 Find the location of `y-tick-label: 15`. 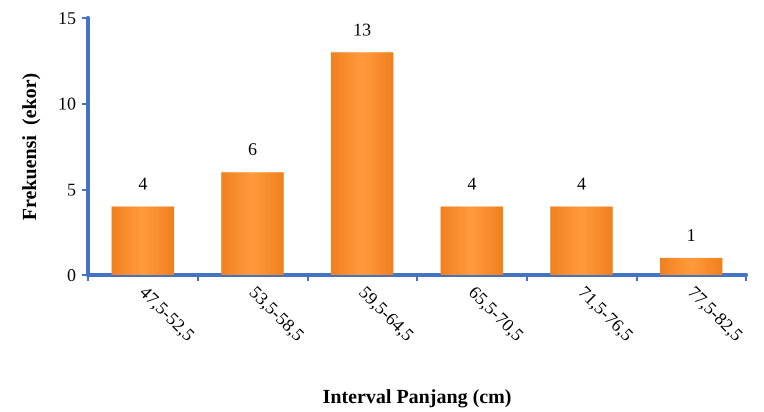

y-tick-label: 15 is located at coordinates (67, 18).